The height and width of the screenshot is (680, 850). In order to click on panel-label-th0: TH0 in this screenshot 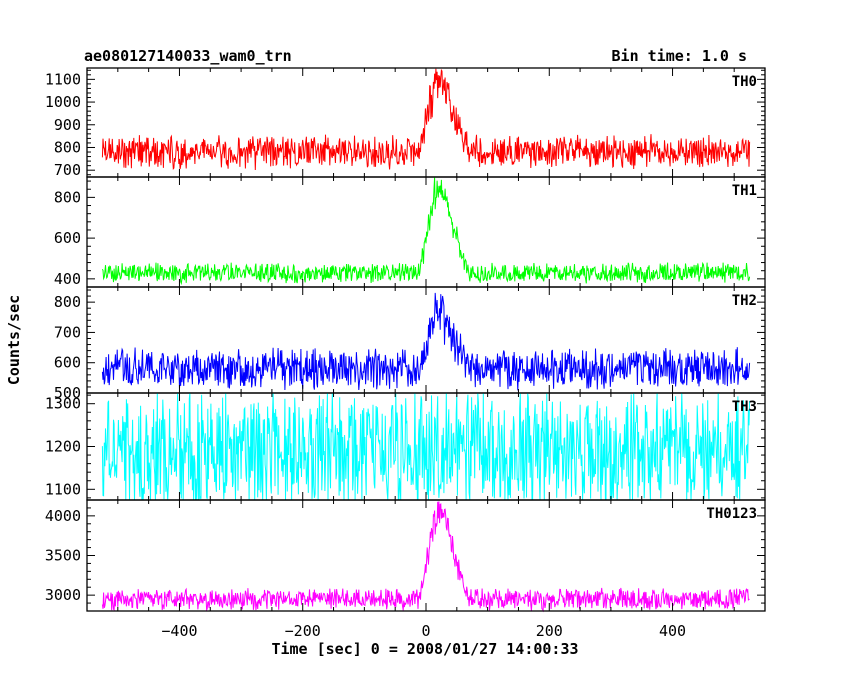, I will do `click(744, 82)`.